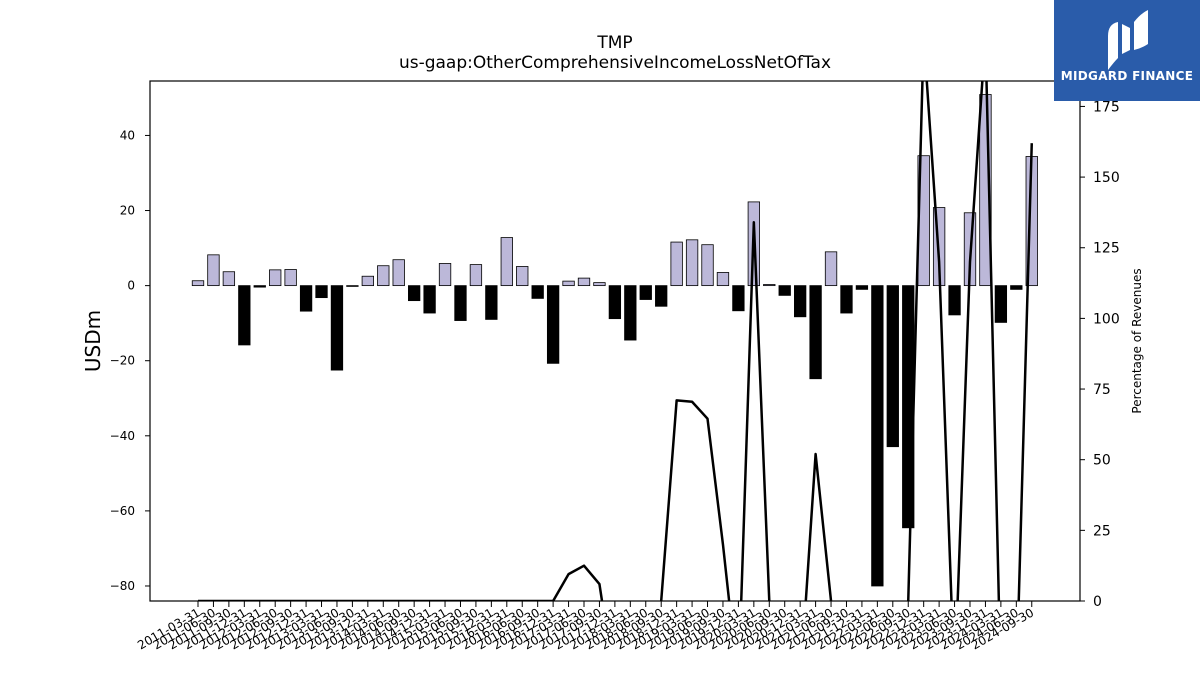 Image resolution: width=1200 pixels, height=675 pixels. Describe the element at coordinates (131, 286) in the screenshot. I see `y-tick-label: 0` at that location.